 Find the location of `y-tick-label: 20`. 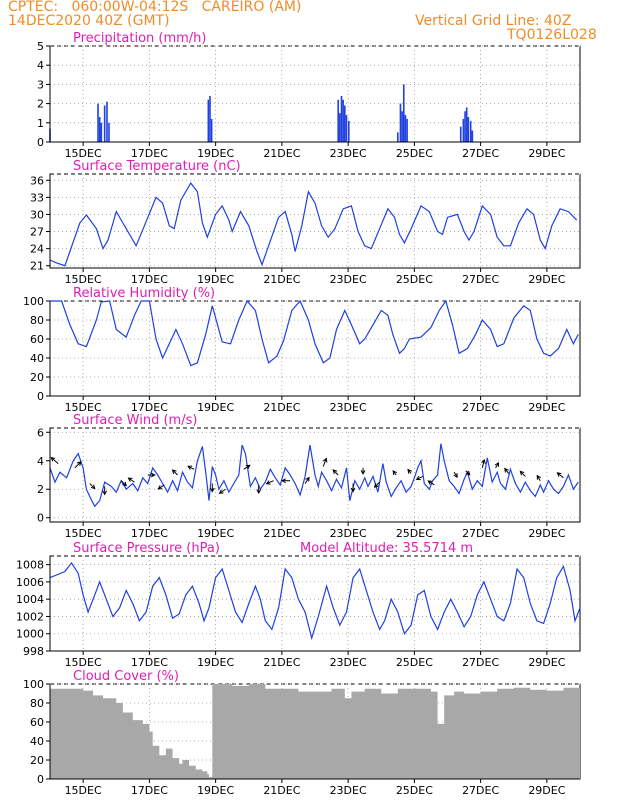

y-tick-label: 20 is located at coordinates (37, 377).